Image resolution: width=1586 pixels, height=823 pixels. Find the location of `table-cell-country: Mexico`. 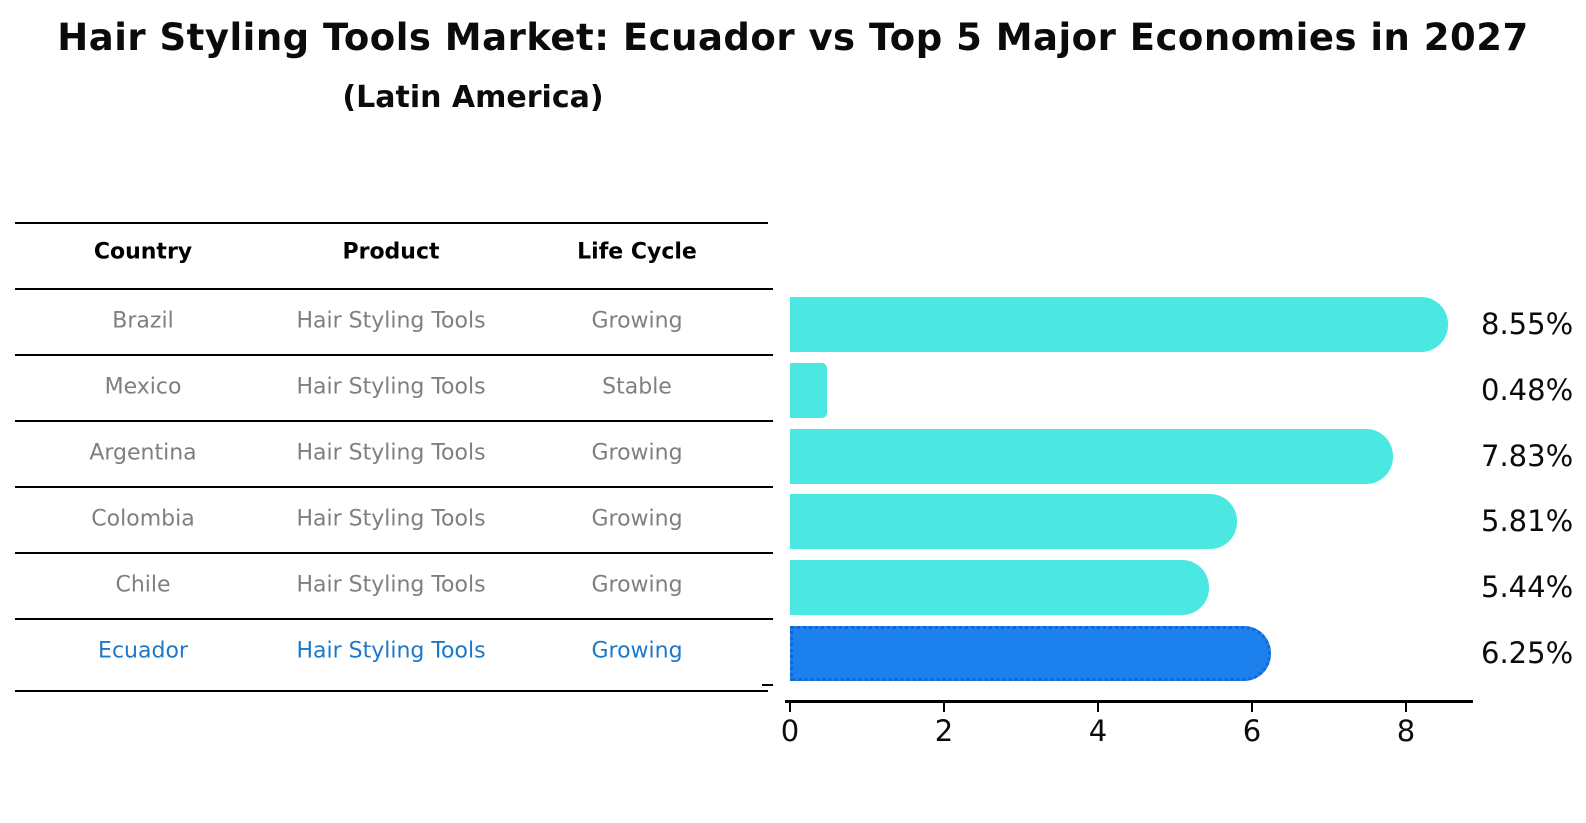

table-cell-country: Mexico is located at coordinates (143, 387).